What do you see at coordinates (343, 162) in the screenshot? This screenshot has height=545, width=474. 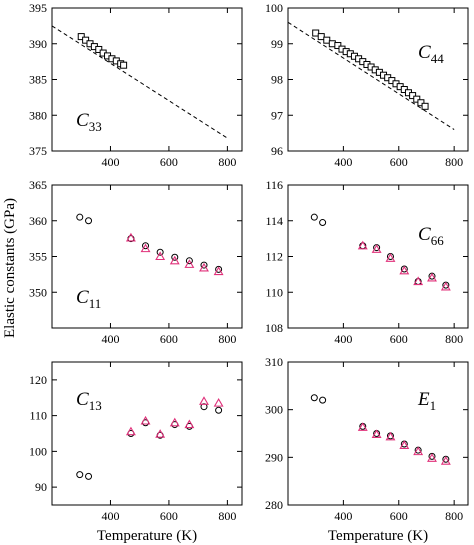 I see `x-tick-label-c44-0: 400` at bounding box center [343, 162].